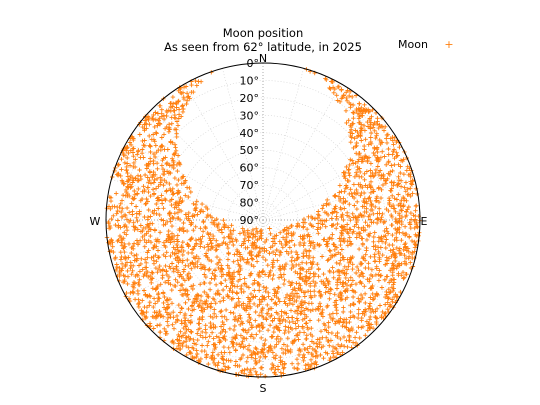 Image resolution: width=540 pixels, height=405 pixels. What do you see at coordinates (424, 221) in the screenshot?
I see `direction-east: E` at bounding box center [424, 221].